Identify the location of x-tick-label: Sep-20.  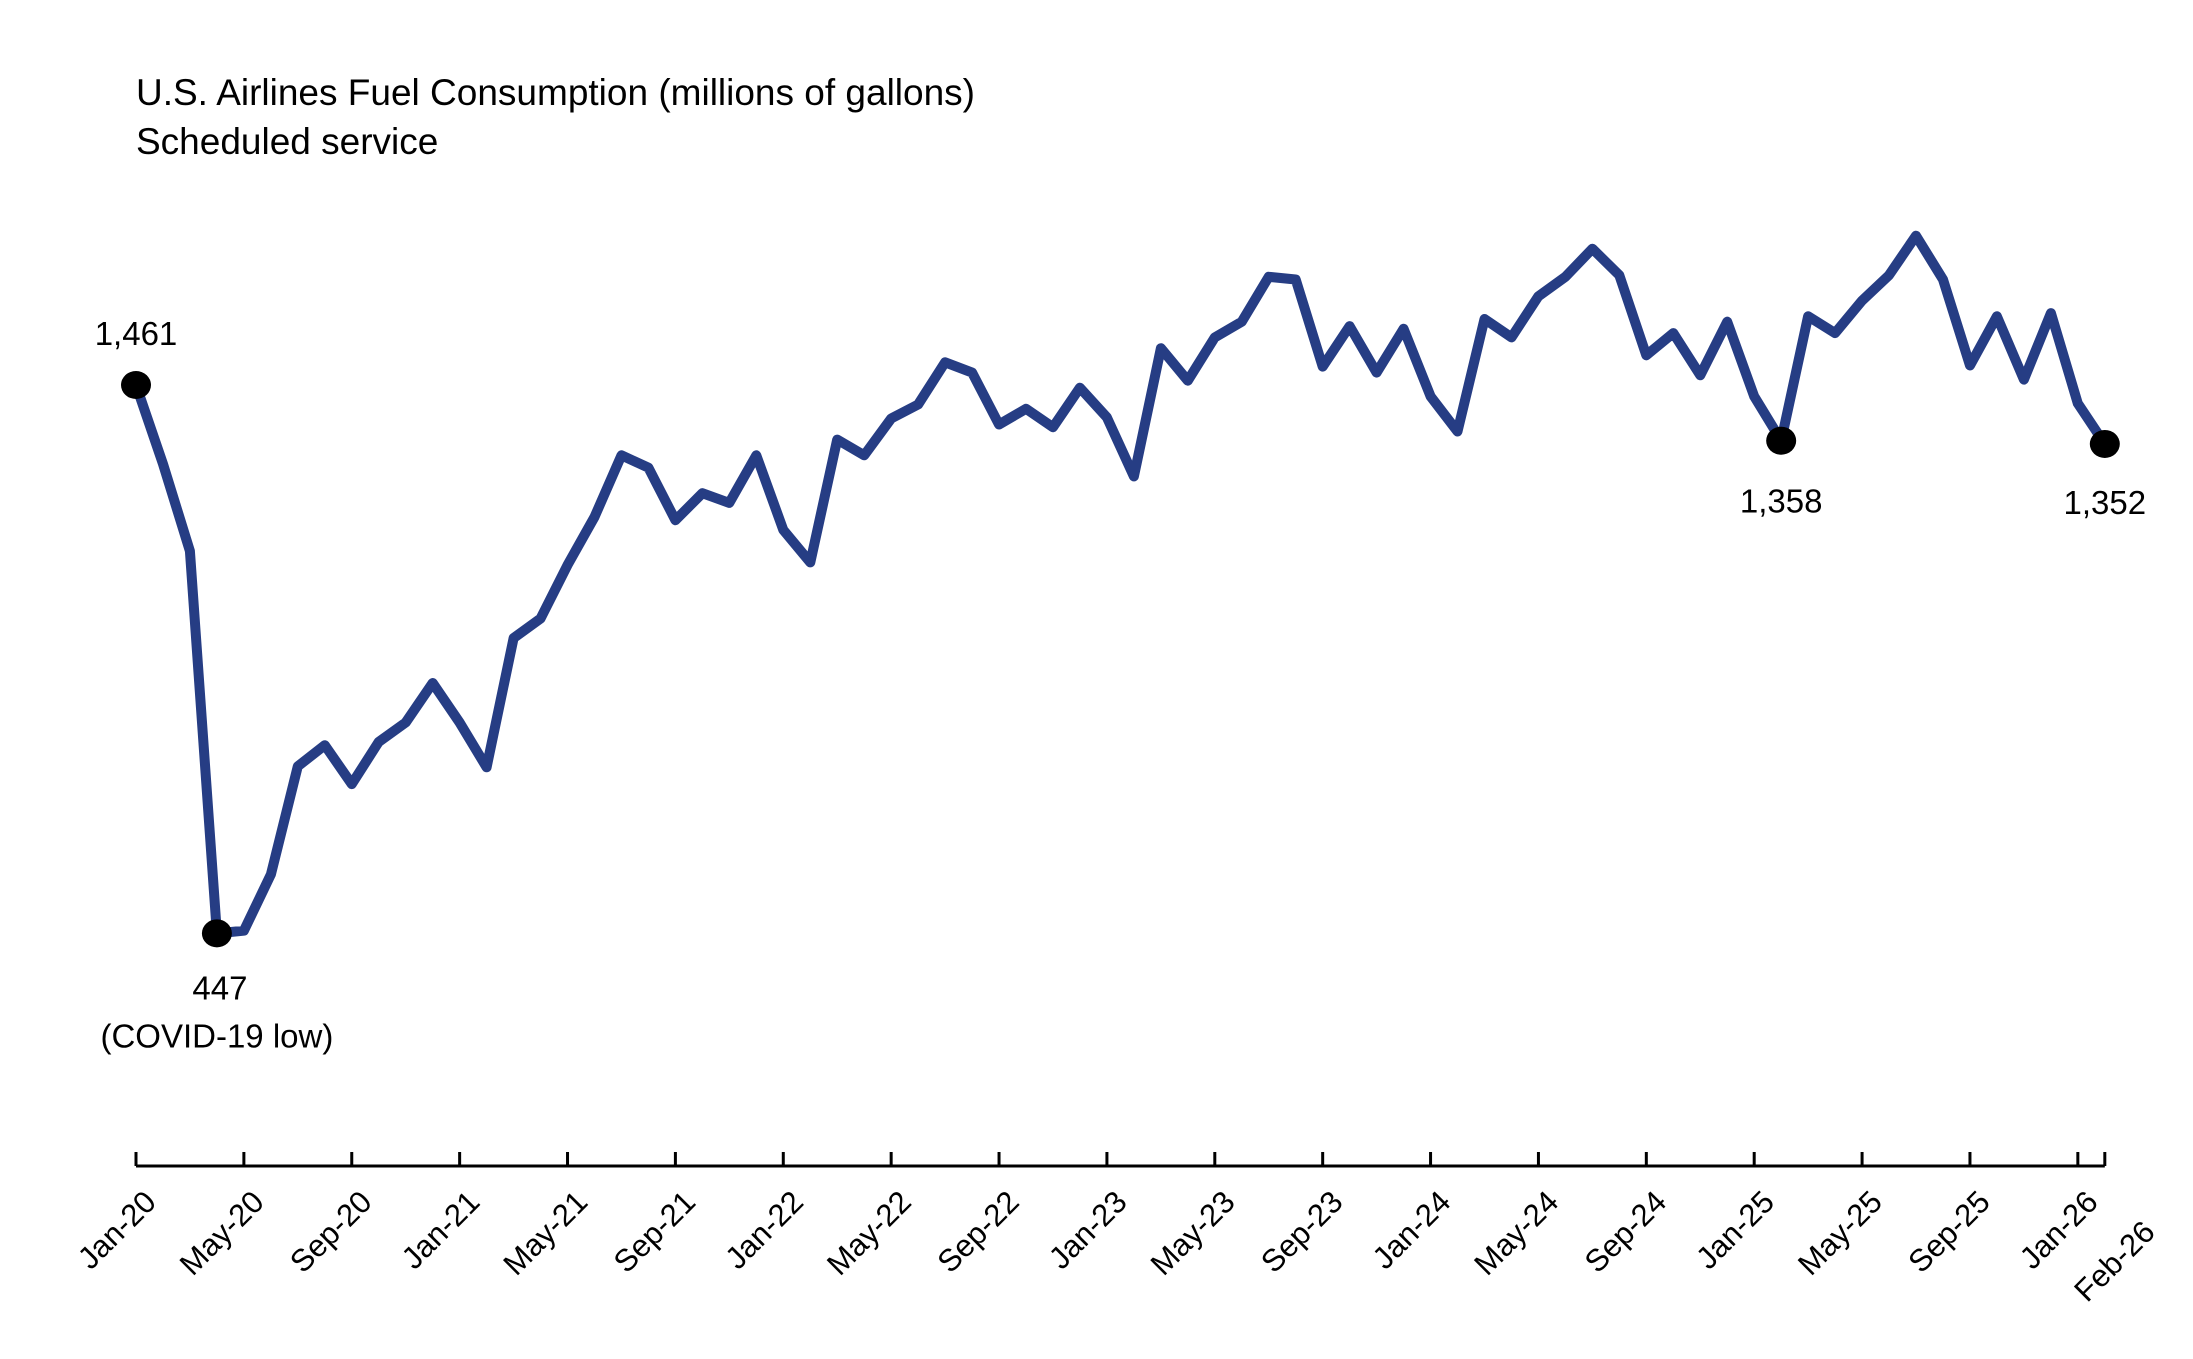
(330, 1231).